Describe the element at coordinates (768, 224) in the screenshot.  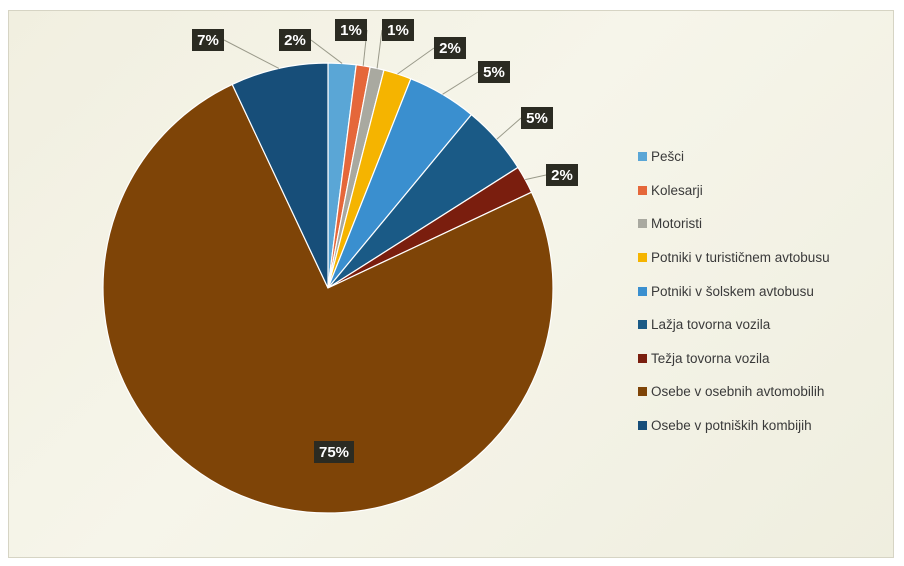
I see `legend-item-3: Motoristi` at that location.